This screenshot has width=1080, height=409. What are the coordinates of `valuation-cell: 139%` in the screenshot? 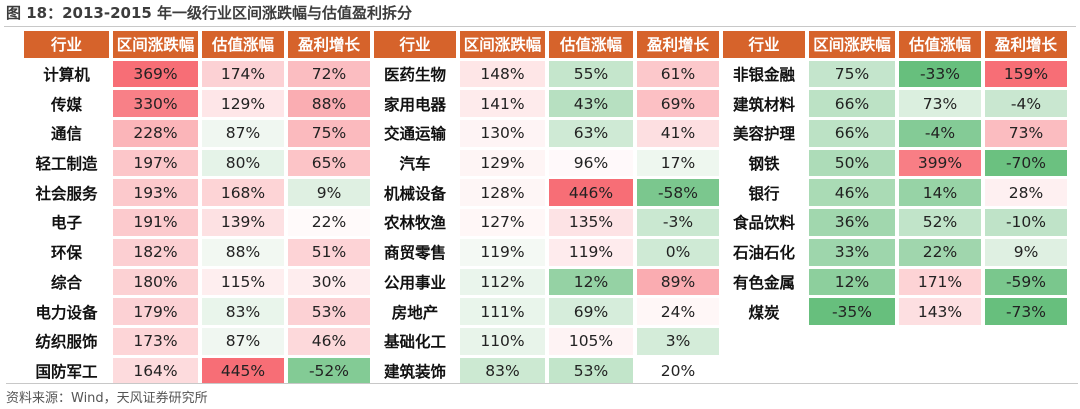 It's located at (243, 222).